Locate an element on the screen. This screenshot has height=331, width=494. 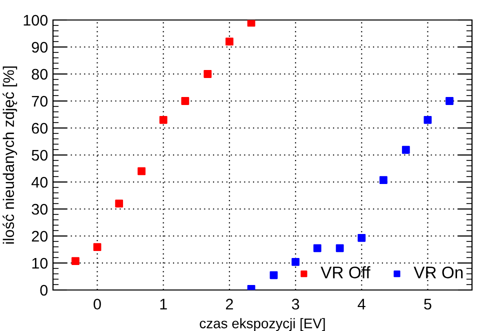
y-tick-label: 90 is located at coordinates (40, 47).